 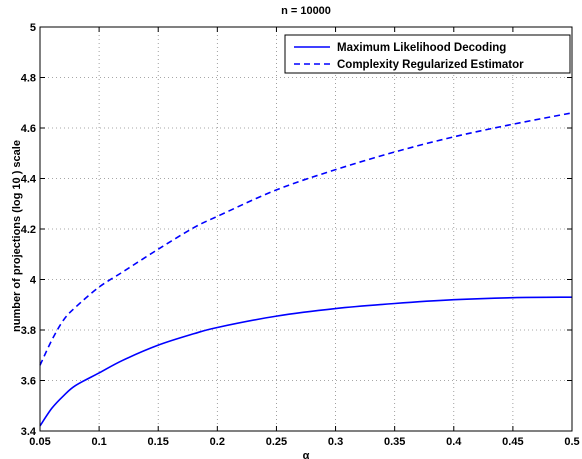 I want to click on y-tick-label: 4, so click(x=33, y=281).